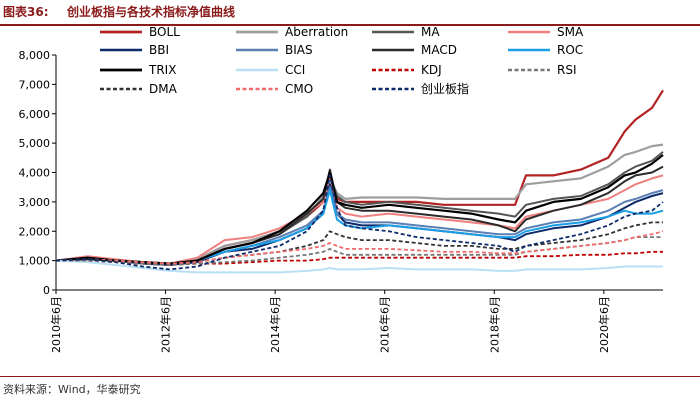 Image resolution: width=700 pixels, height=401 pixels. What do you see at coordinates (350, 13) in the screenshot?
I see `figure-header: 图表36: 创业板指与各技术指标净值曲线` at bounding box center [350, 13].